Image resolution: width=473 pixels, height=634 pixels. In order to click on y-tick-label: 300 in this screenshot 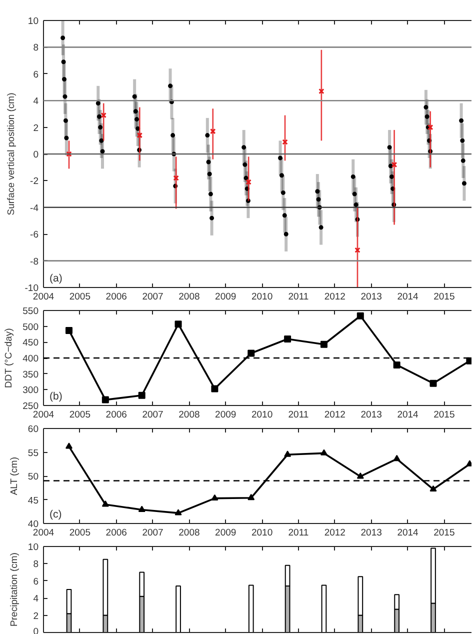, I will do `click(30, 390)`.